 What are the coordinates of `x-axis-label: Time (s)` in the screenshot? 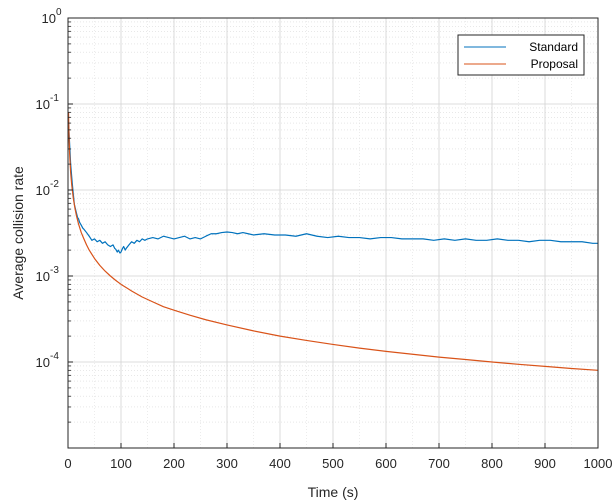 It's located at (333, 492).